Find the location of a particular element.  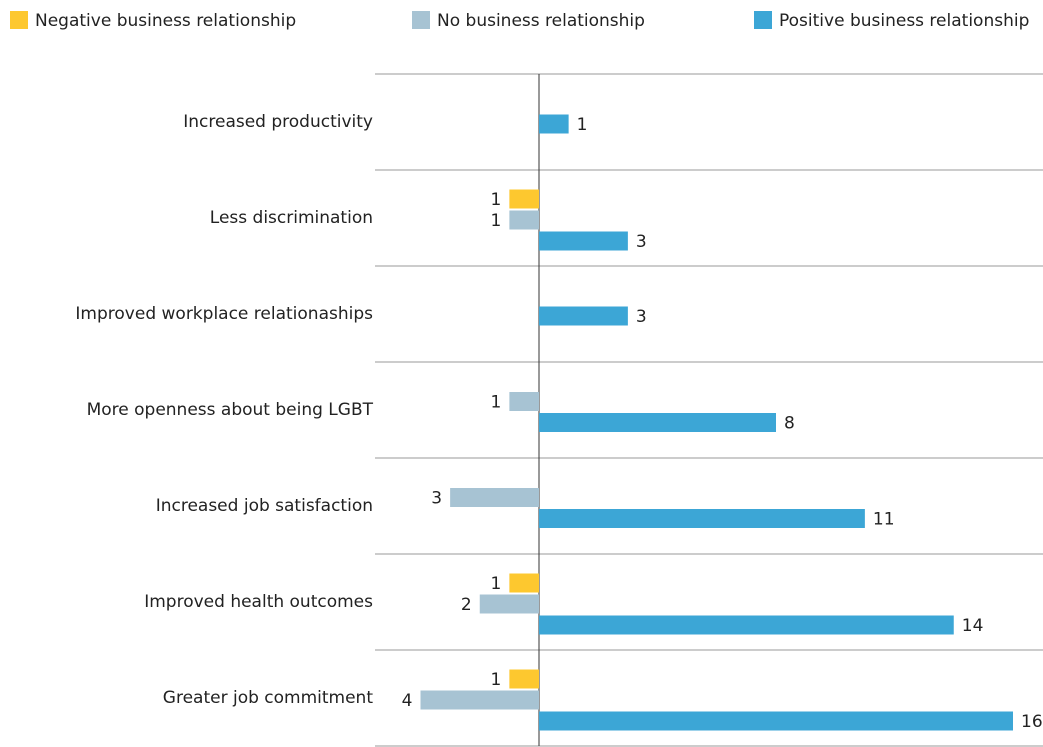

category-label: Greater job commitment is located at coordinates (268, 698).